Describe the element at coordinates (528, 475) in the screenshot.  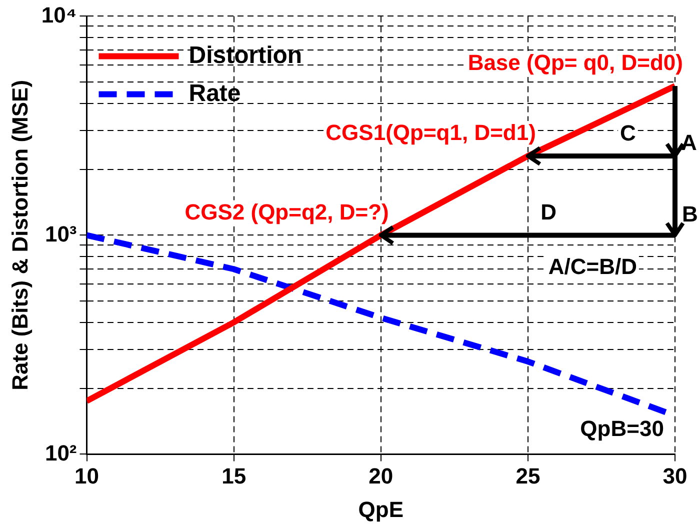
I see `x-tick-label: 25` at that location.